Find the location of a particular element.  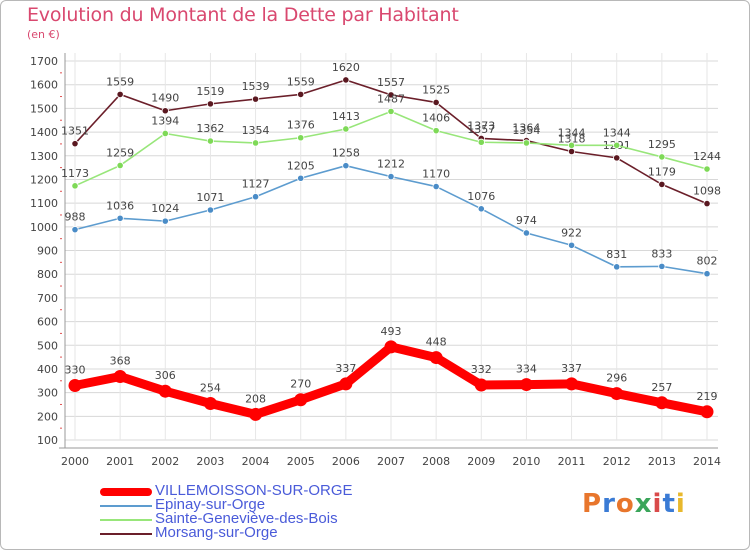

y-tick-label: 800 is located at coordinates (47, 274).